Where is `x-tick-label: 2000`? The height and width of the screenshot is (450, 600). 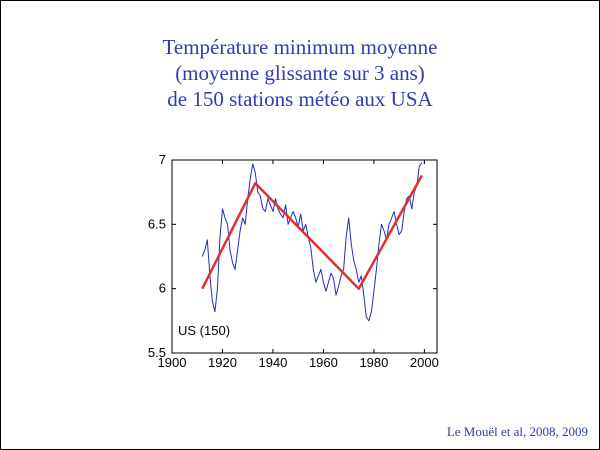 x-tick-label: 2000 is located at coordinates (424, 362).